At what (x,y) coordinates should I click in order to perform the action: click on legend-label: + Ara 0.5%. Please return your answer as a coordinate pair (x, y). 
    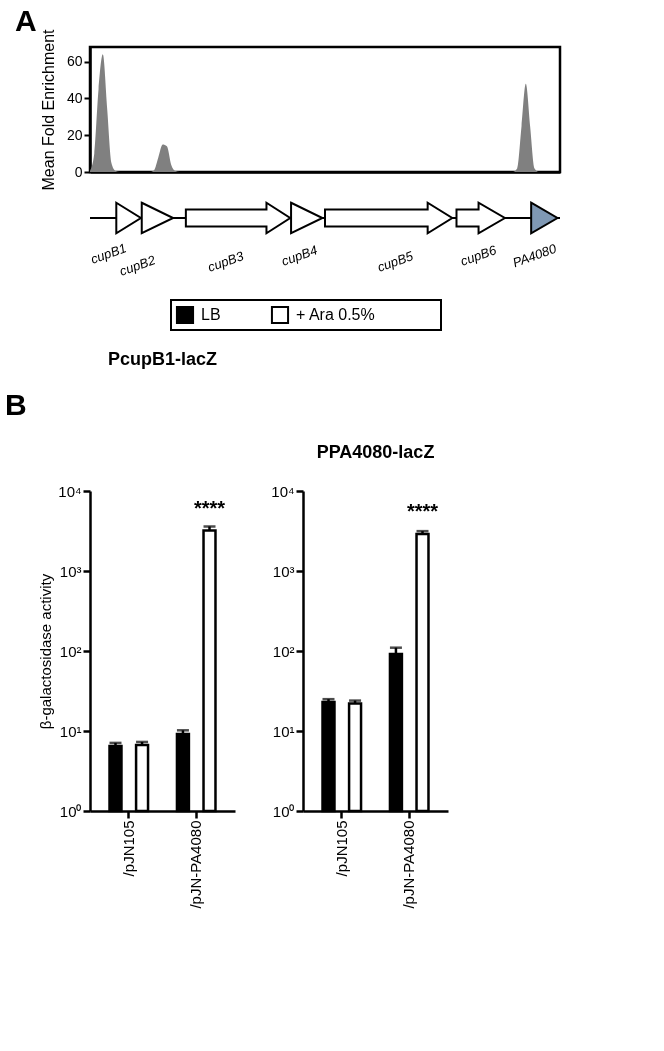
    Looking at the image, I should click on (335, 314).